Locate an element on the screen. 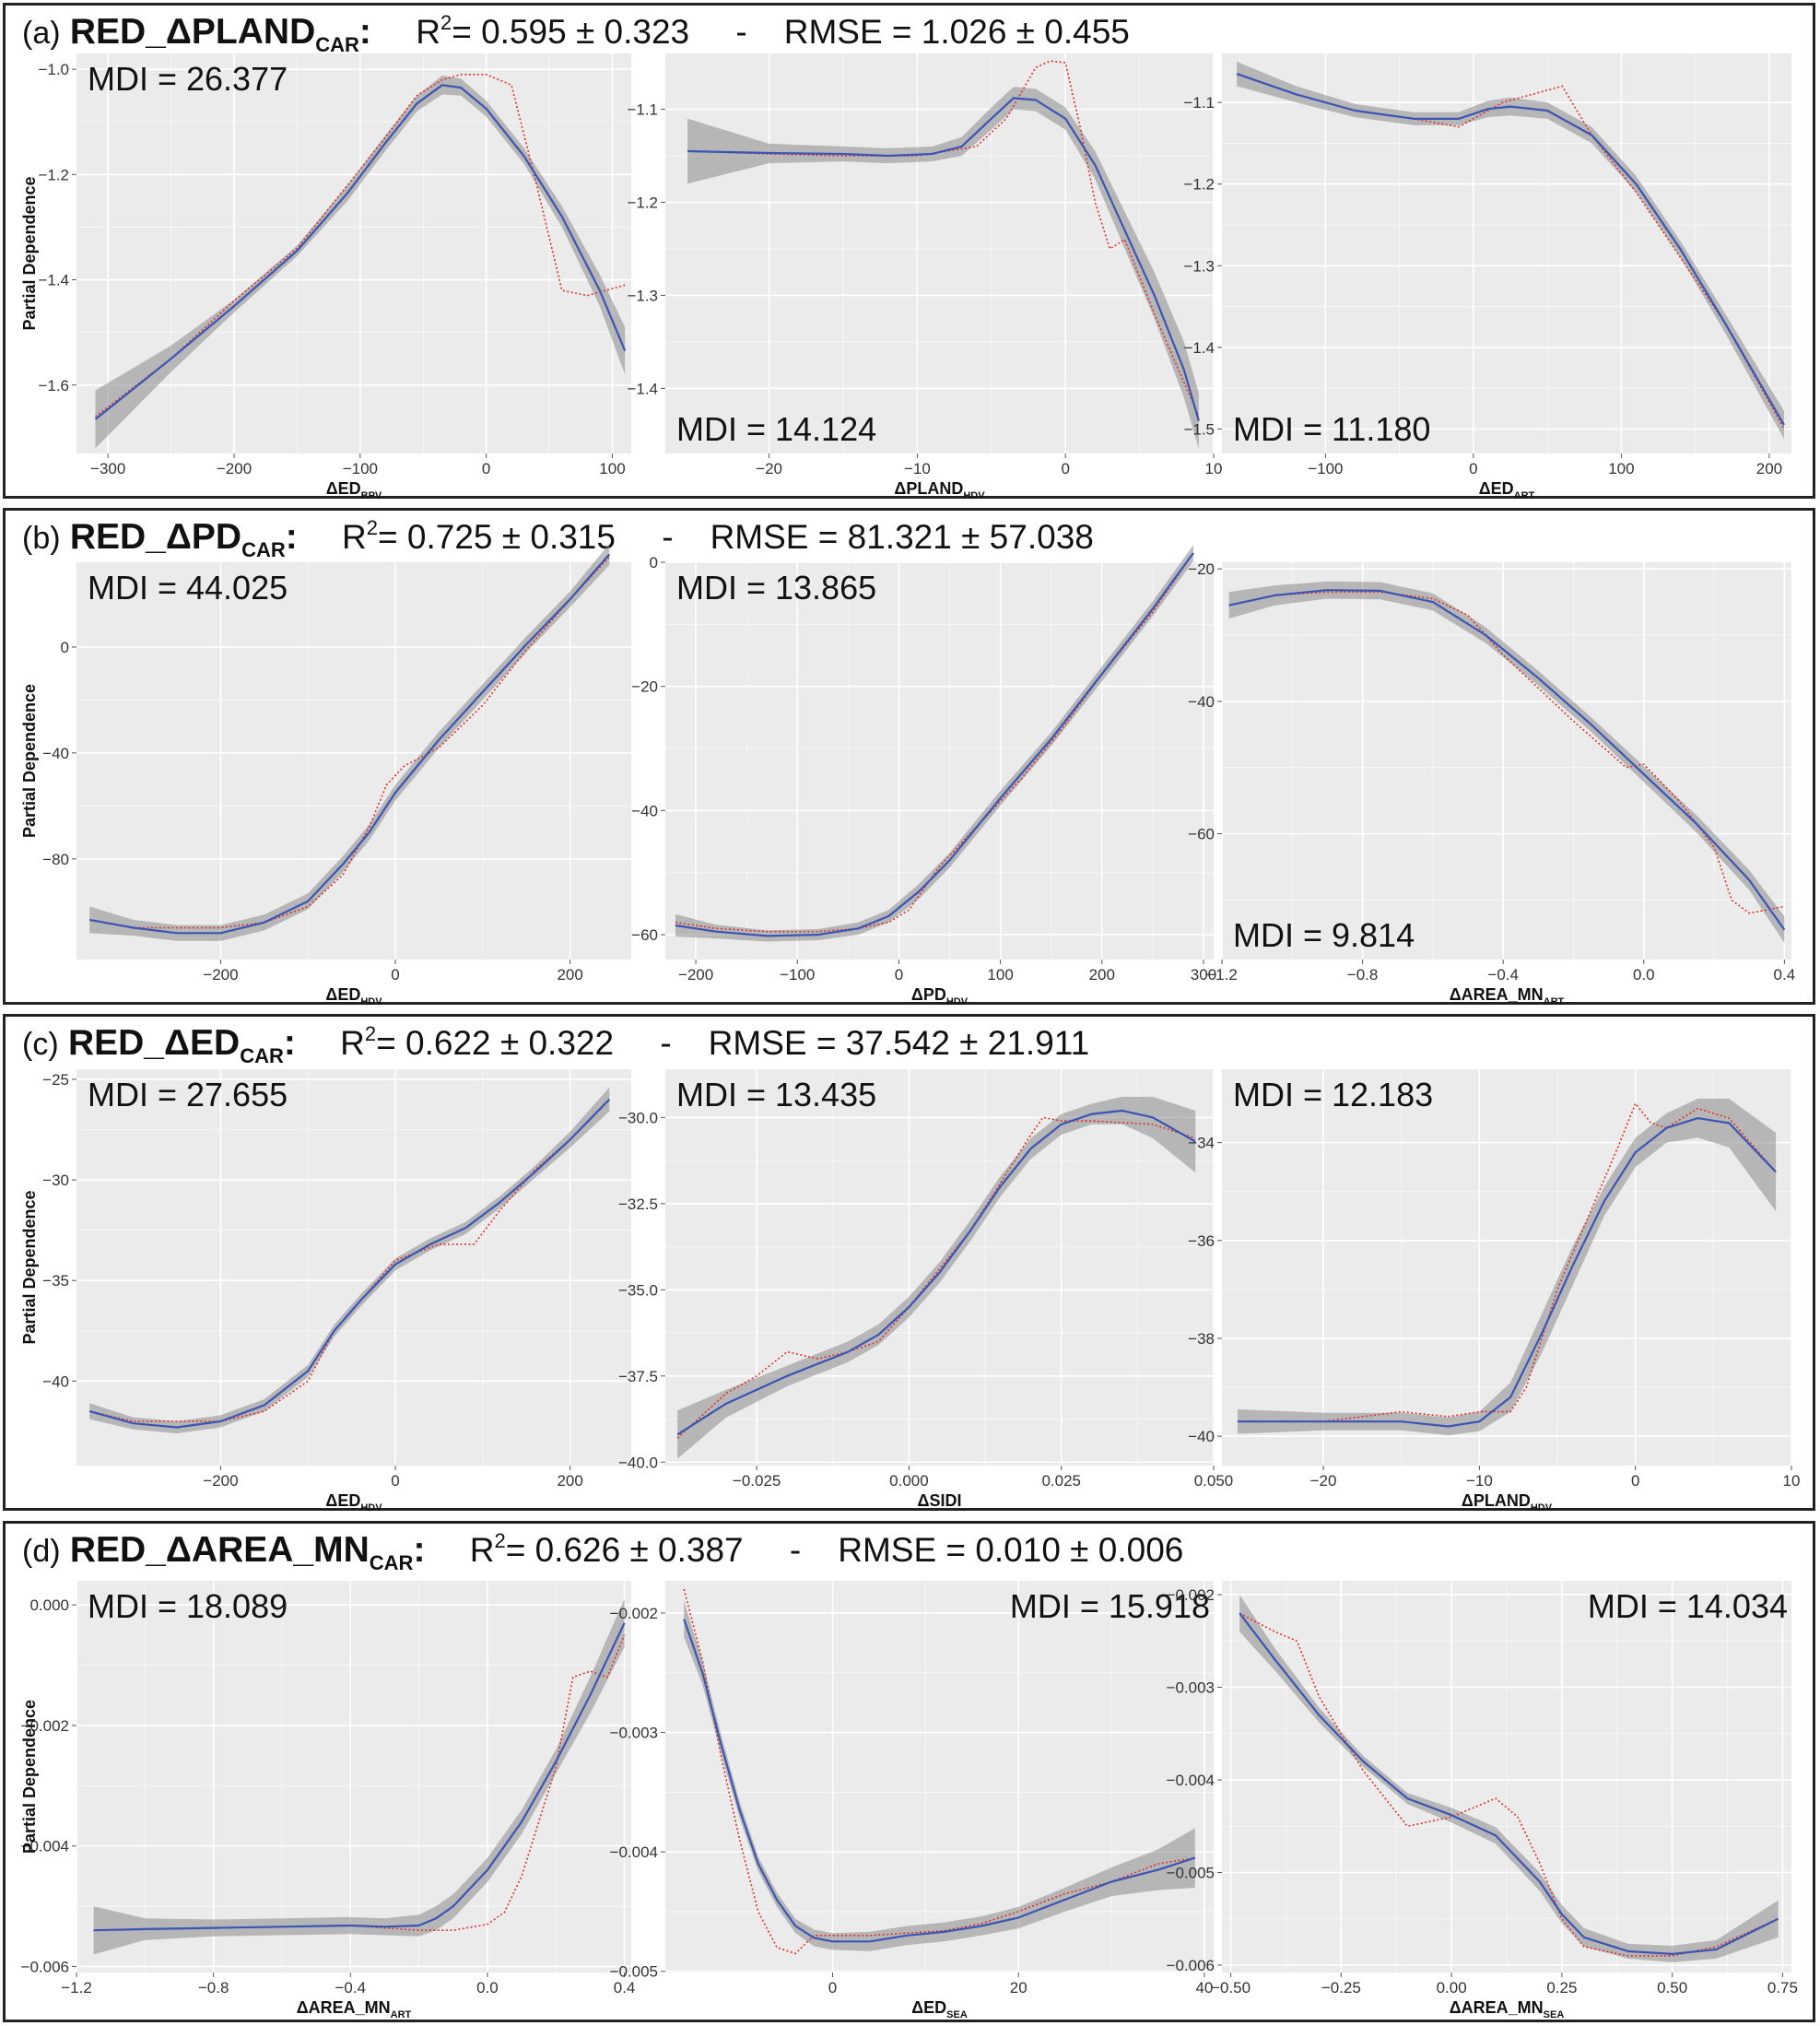 The height and width of the screenshot is (2026, 1820). y-tick-label: −37.5 is located at coordinates (638, 1376).